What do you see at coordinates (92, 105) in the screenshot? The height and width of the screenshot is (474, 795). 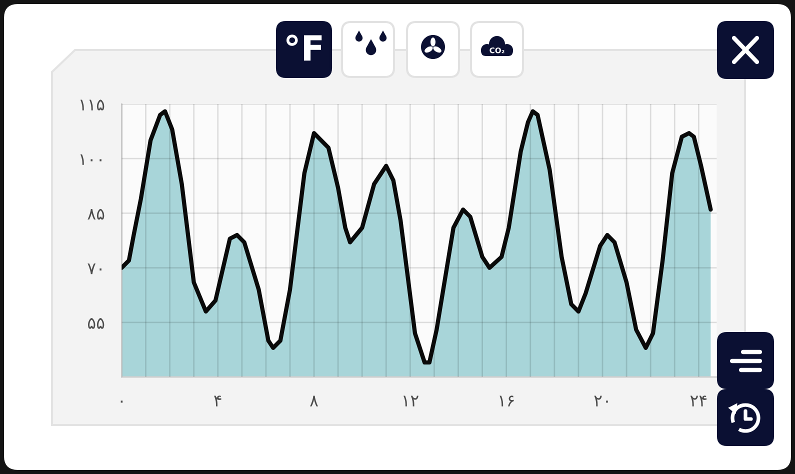 I see `y-tick-label: ۱۱۵` at bounding box center [92, 105].